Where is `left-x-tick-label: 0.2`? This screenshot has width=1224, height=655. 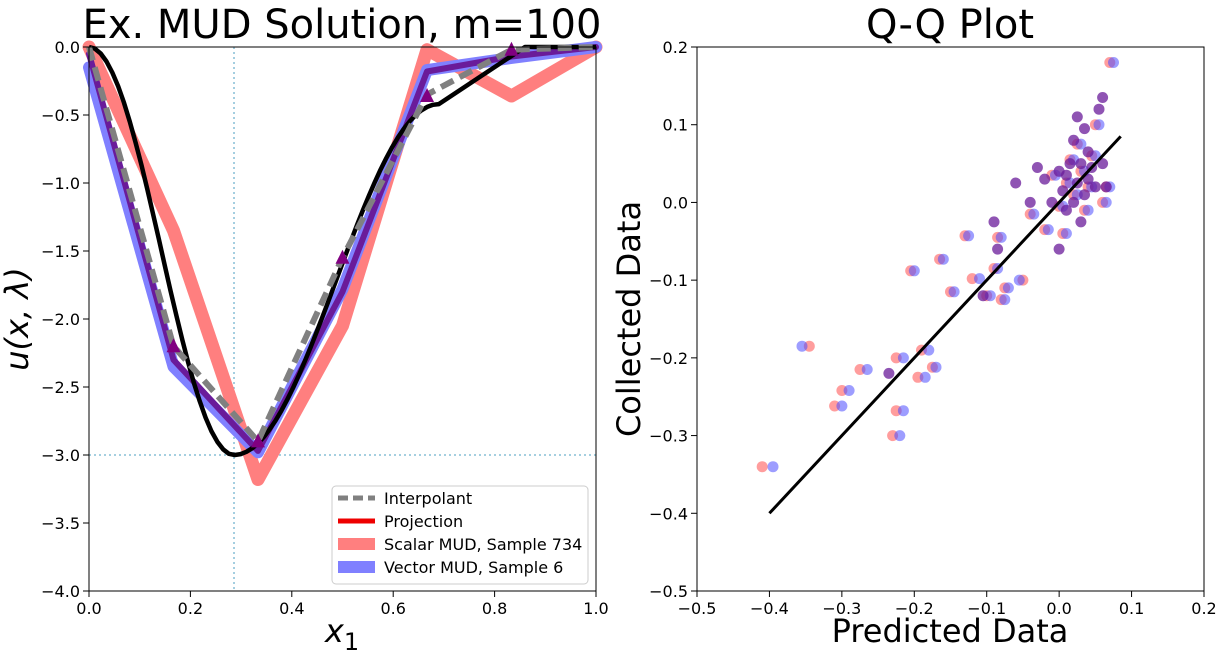 left-x-tick-label: 0.2 is located at coordinates (190, 608).